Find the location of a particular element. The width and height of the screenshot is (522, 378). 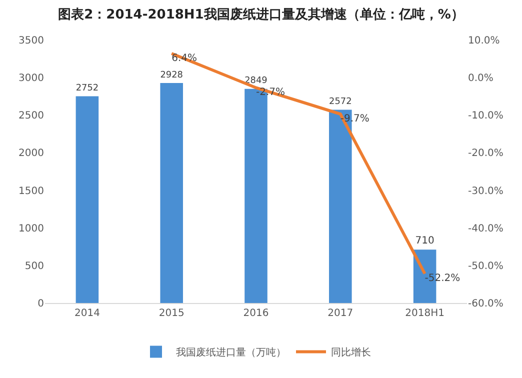

x-tick-label: 2018H1 is located at coordinates (424, 313).